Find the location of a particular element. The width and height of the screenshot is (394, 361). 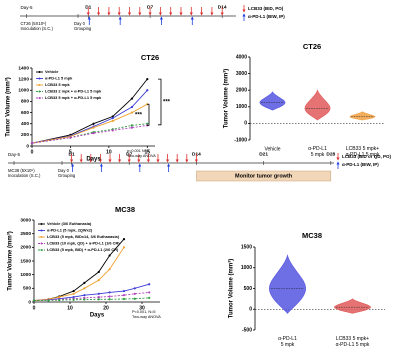

y-tick-label: 4000 is located at coordinates (241, 57).